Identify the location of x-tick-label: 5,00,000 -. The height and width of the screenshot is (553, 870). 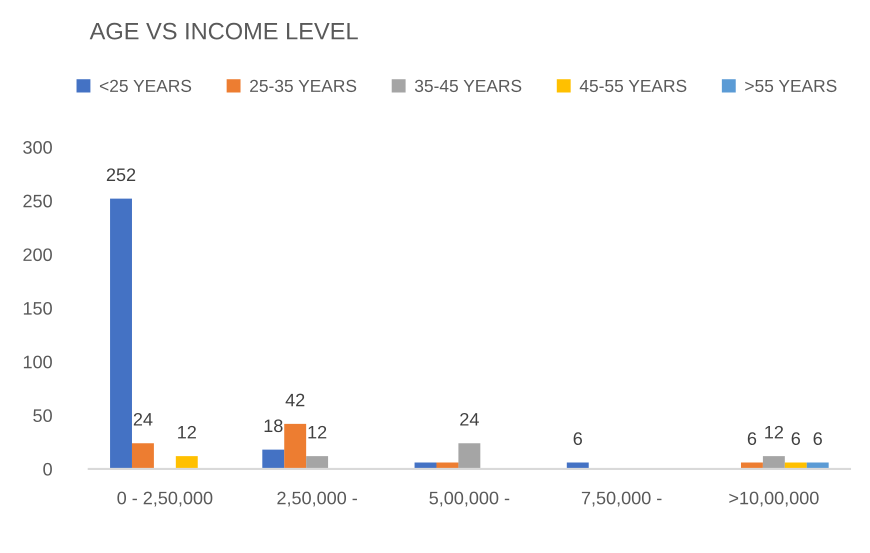
(469, 499).